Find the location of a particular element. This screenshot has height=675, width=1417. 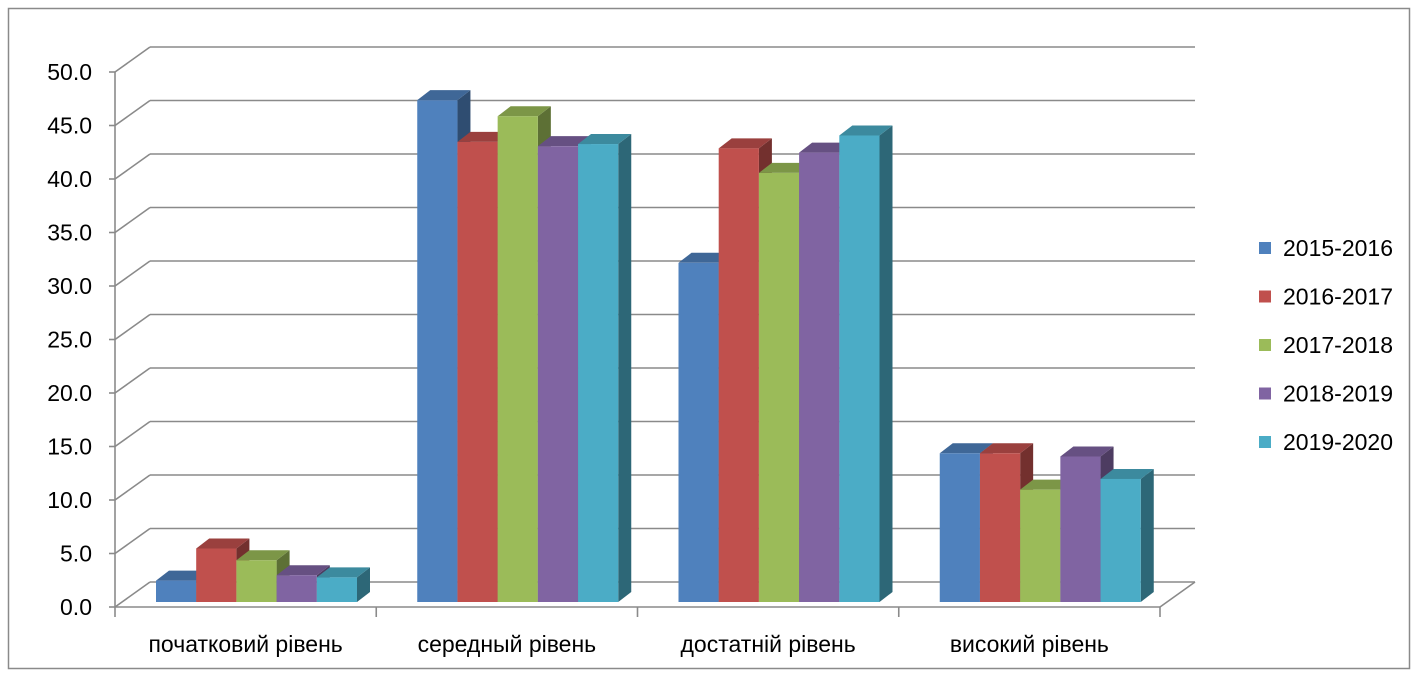

y-tick-label: 10.0 is located at coordinates (69, 500).